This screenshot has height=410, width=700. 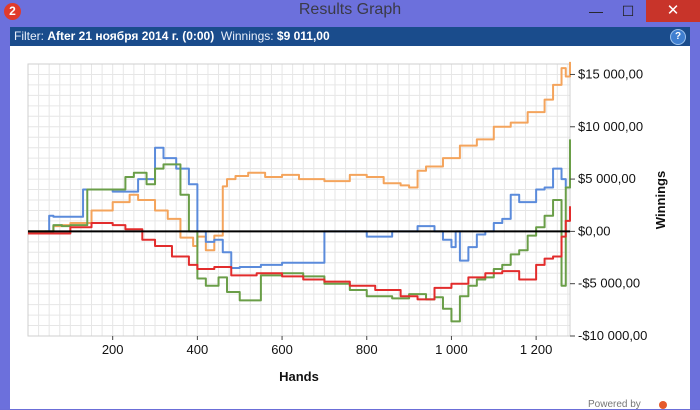 What do you see at coordinates (303, 36) in the screenshot?
I see `winnings-value: $9 011,00` at bounding box center [303, 36].